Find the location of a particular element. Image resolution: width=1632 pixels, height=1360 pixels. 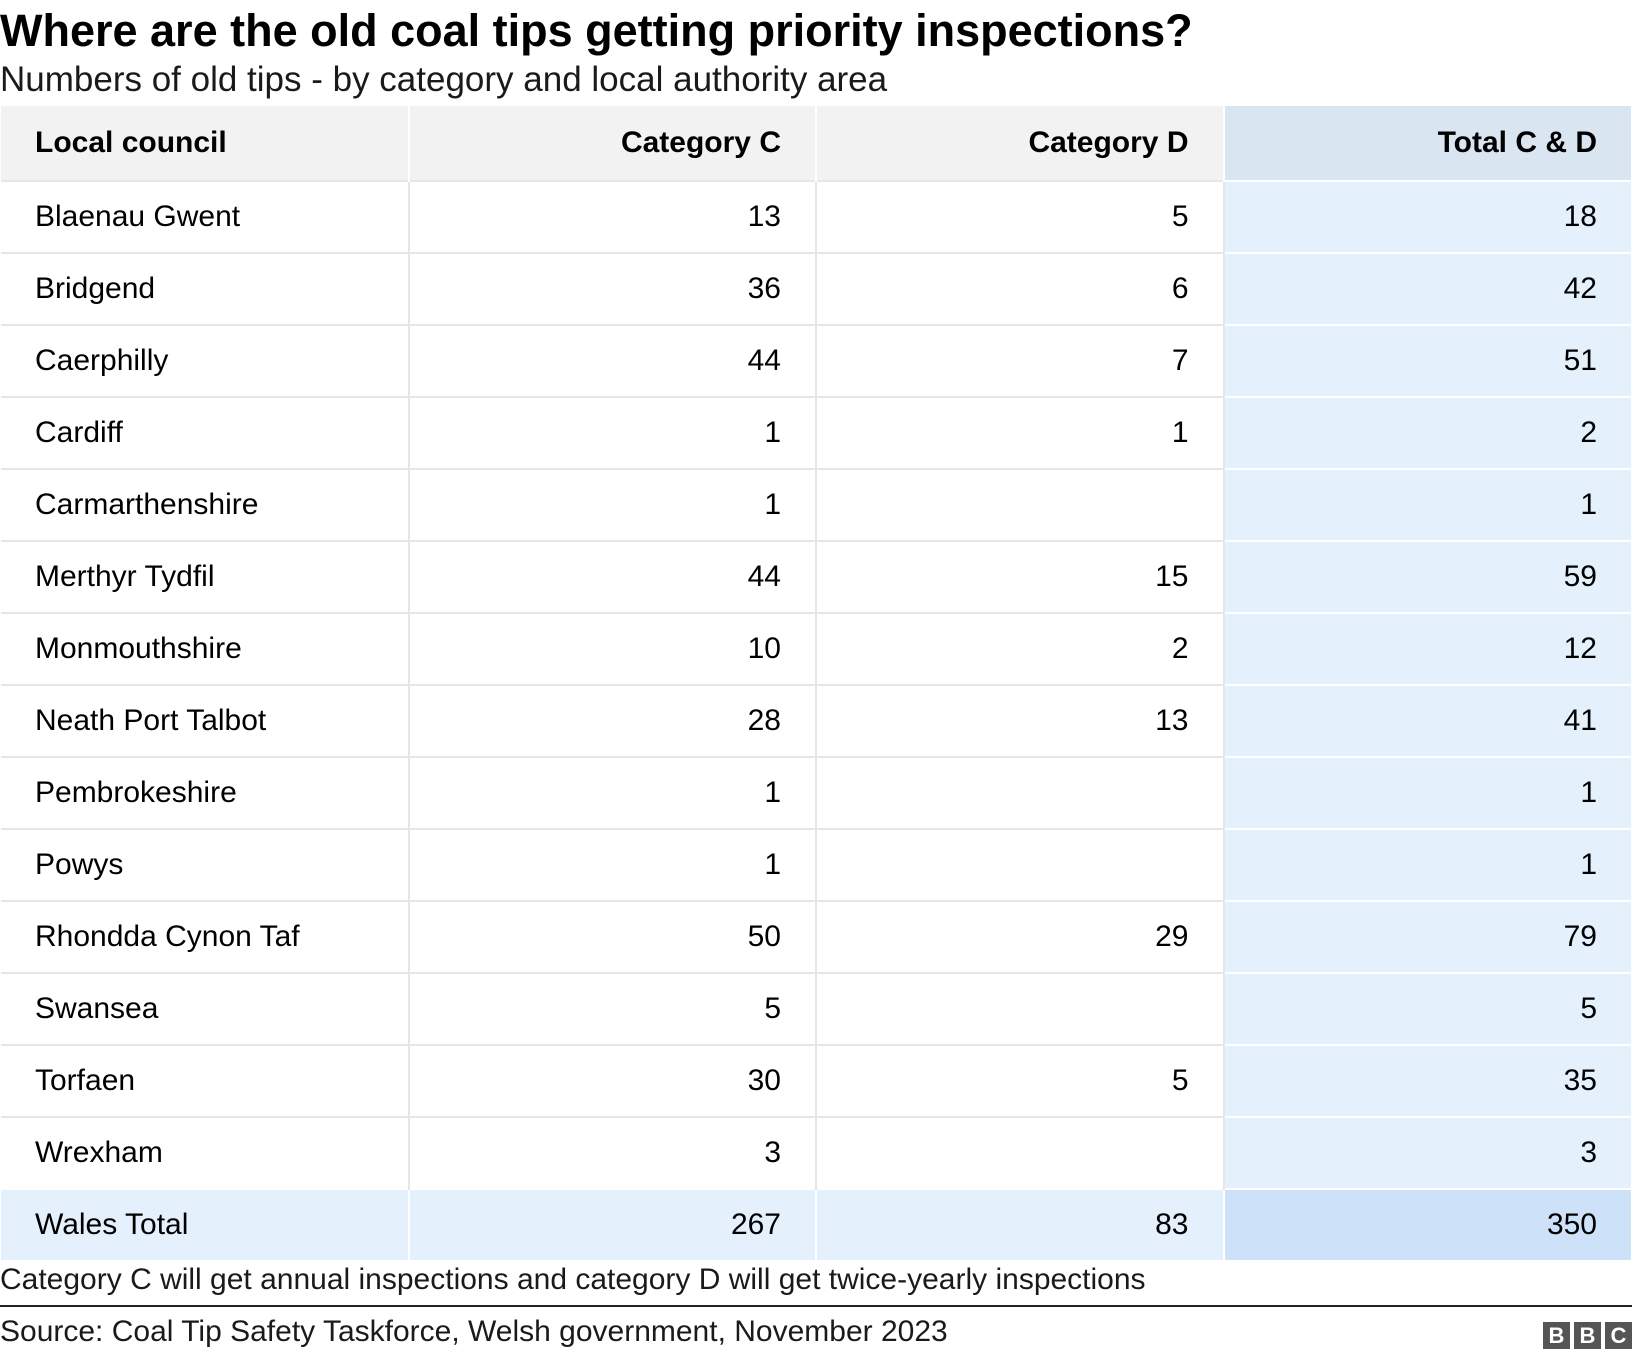

cell-category-d: 83 is located at coordinates (1020, 1224).